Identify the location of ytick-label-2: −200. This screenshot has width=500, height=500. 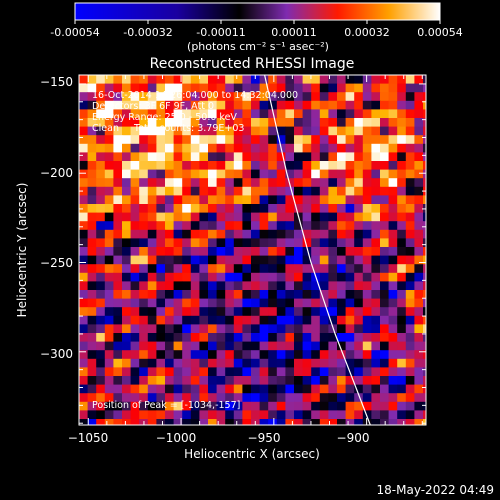
(56, 173).